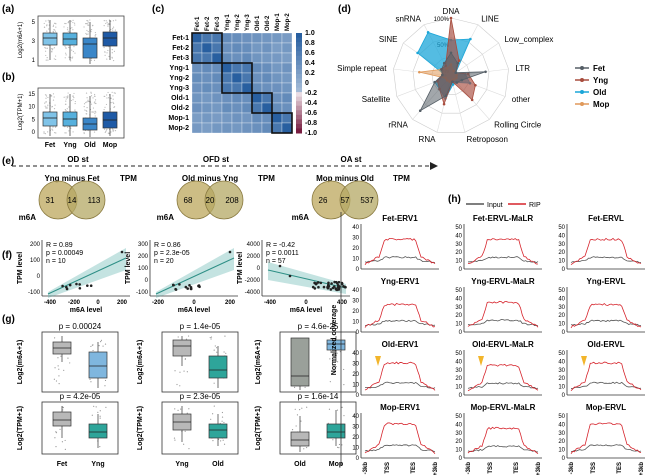 The image size is (650, 475). I want to click on peak-arrow-marker, so click(378, 361).